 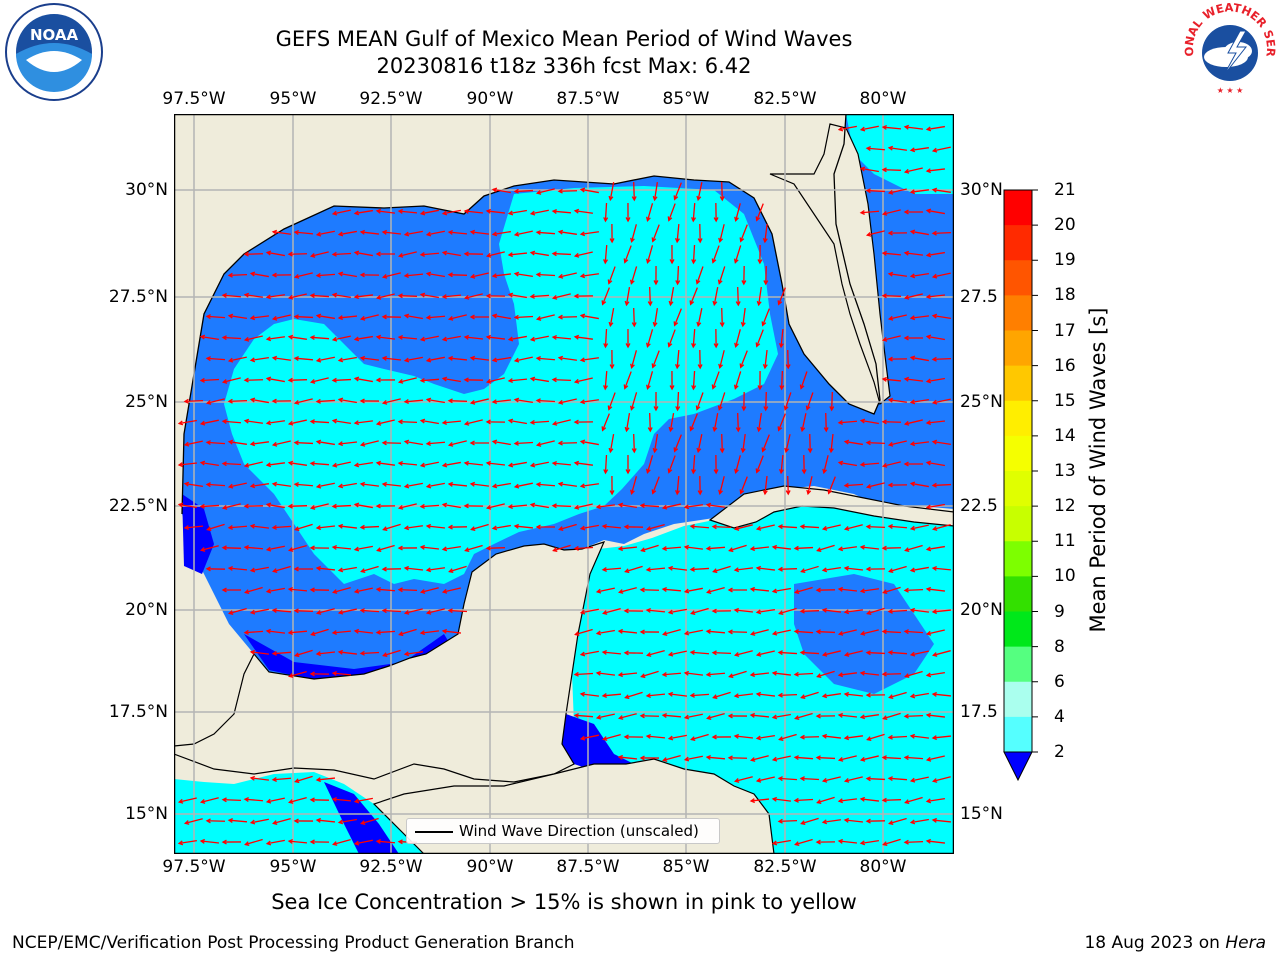 I want to click on lon-tick-label: 82.5°W, so click(x=785, y=99).